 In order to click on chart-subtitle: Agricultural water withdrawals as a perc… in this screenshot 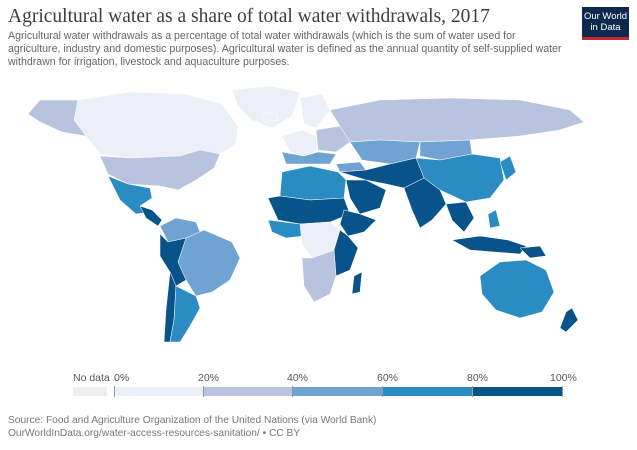, I will do `click(285, 49)`.